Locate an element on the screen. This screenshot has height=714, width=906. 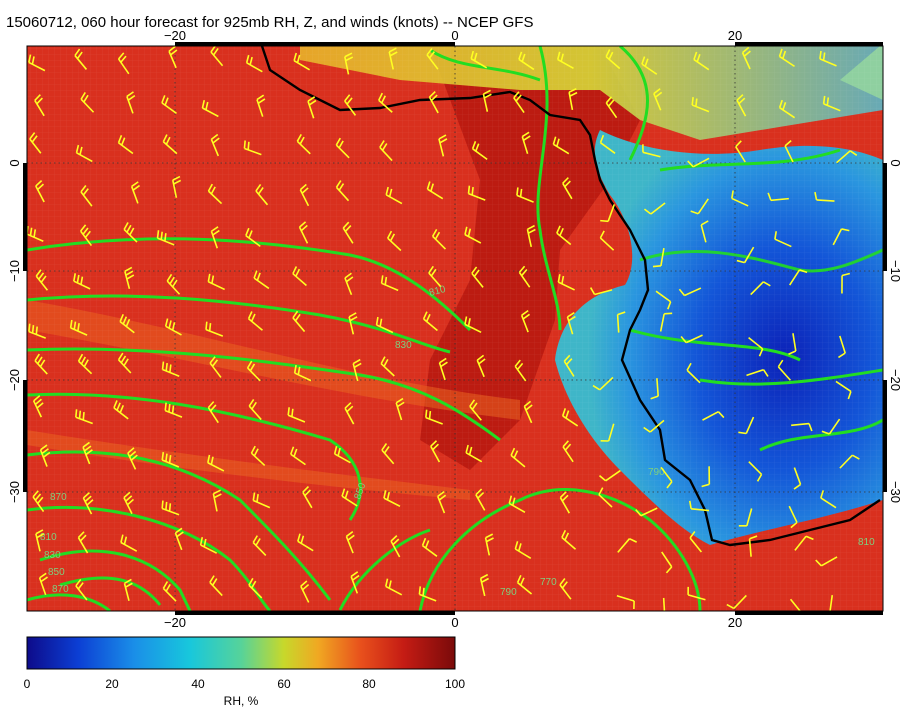
lat-label-right: −30 is located at coordinates (895, 492).